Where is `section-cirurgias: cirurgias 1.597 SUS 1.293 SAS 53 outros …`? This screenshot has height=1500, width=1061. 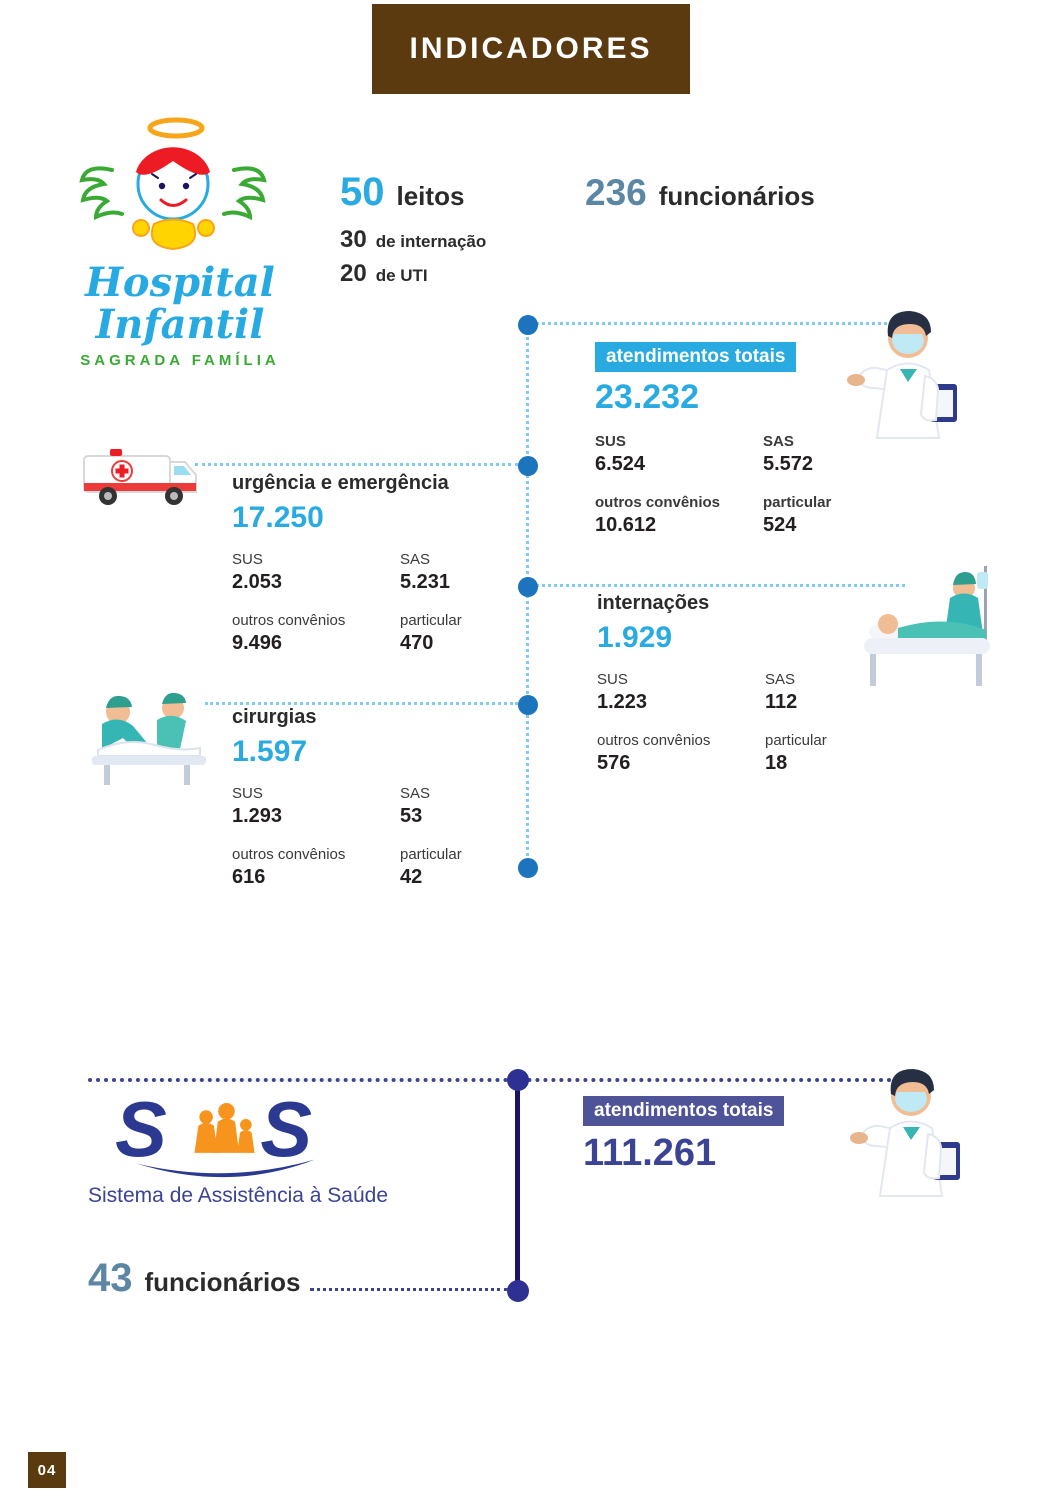 section-cirurgias: cirurgias 1.597 SUS 1.293 SAS 53 outros … is located at coordinates (382, 797).